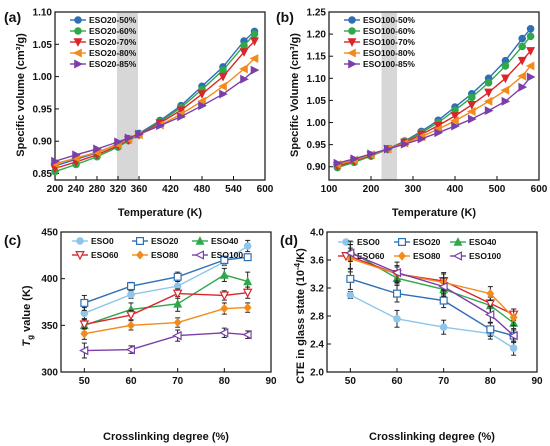  I want to click on x-tick-label: 50, so click(85, 381).